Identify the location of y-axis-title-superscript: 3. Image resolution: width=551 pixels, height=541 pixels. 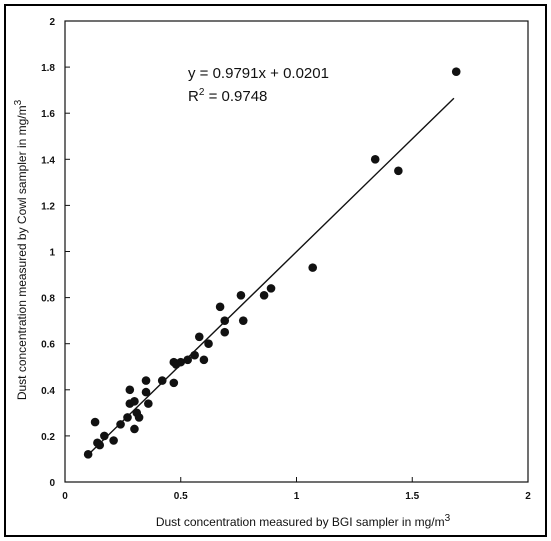
(18, 102).